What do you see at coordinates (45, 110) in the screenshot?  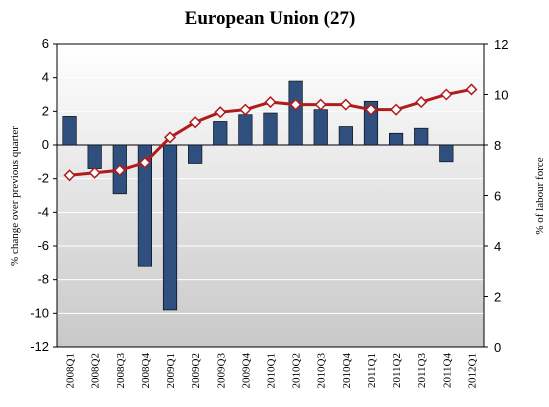 I see `y-tick-label: 2` at bounding box center [45, 110].